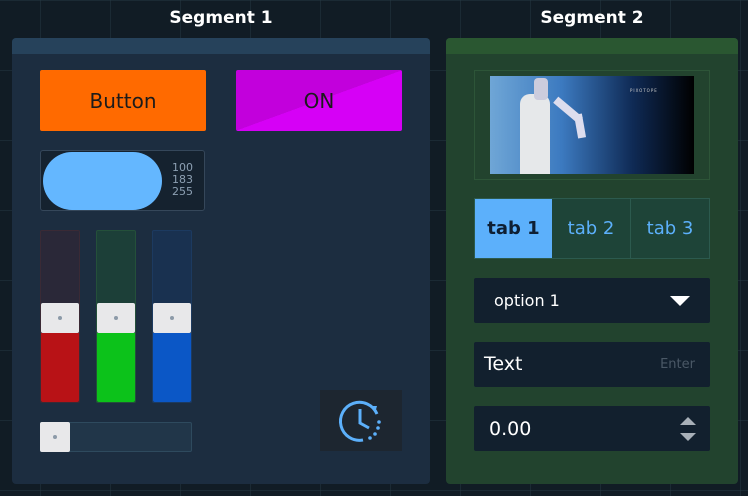  I want to click on color-swatch, so click(102, 181).